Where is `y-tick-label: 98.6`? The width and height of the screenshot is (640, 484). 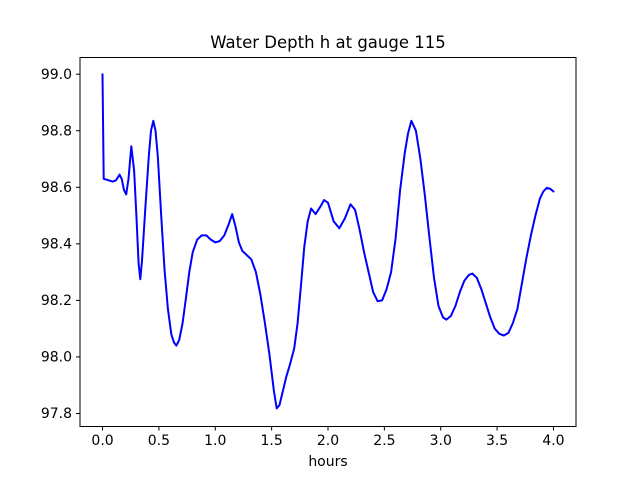 y-tick-label: 98.6 is located at coordinates (56, 188).